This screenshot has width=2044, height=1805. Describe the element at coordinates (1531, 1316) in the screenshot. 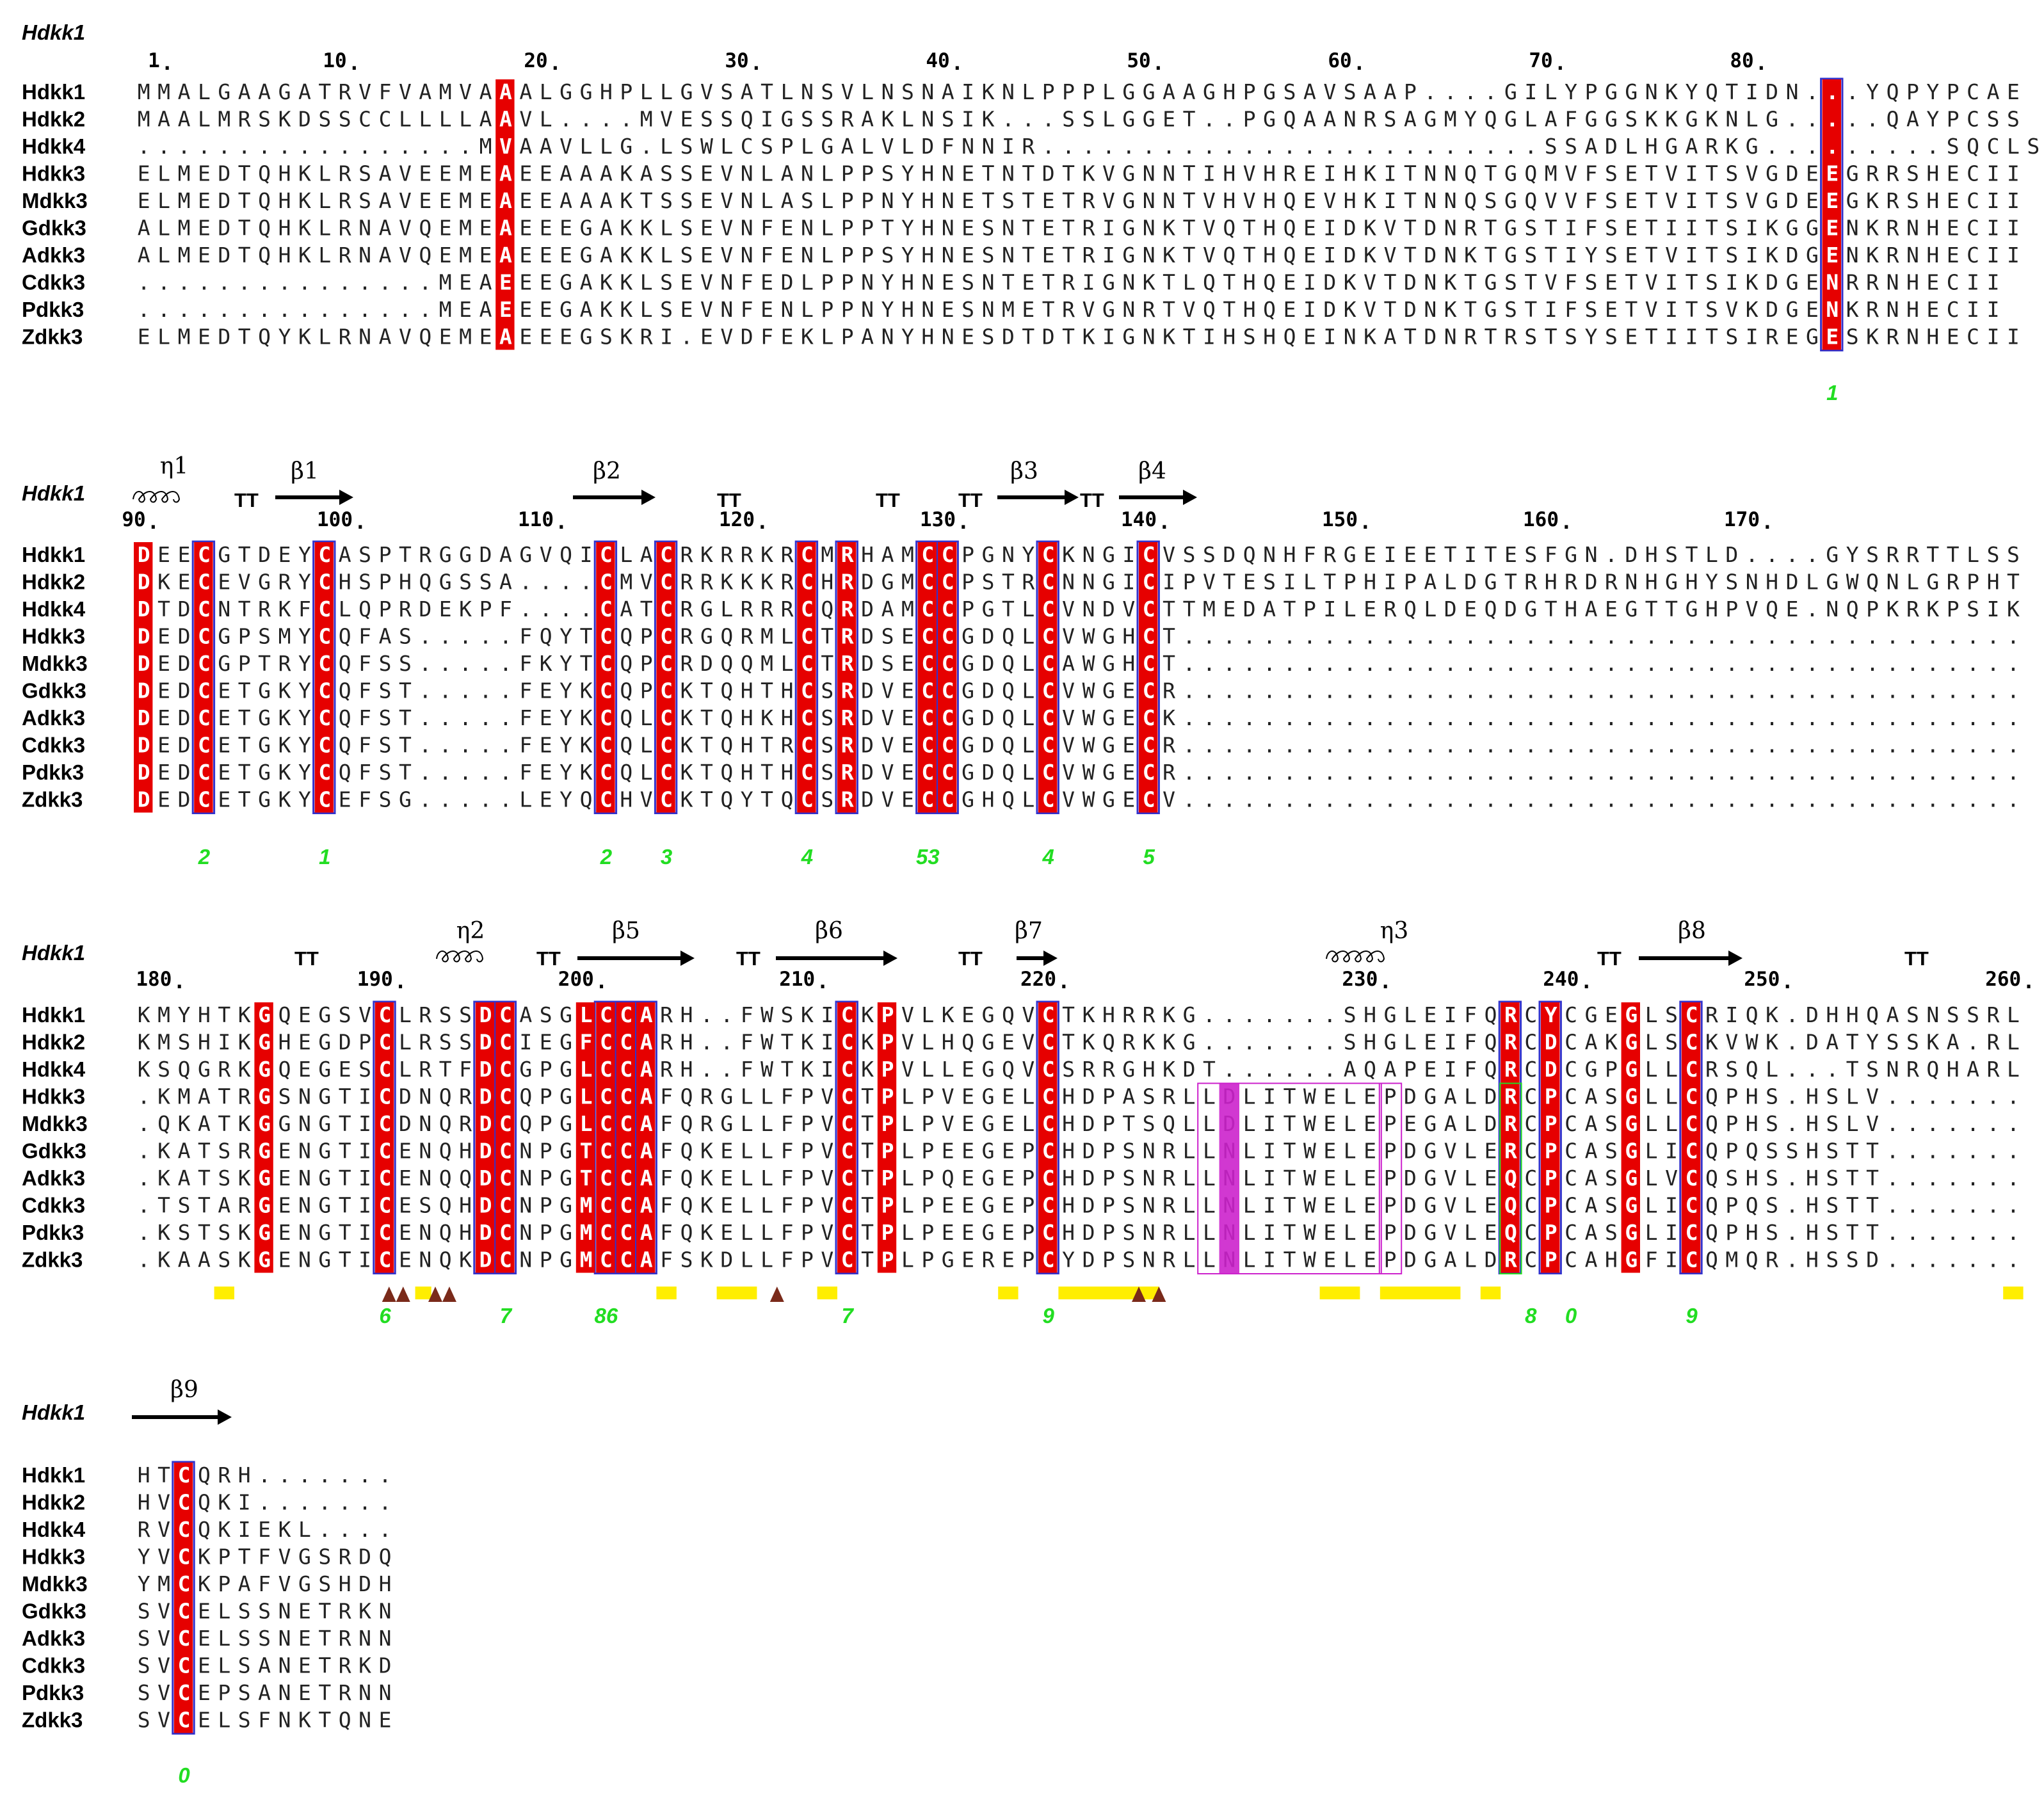

I see `disulfide-label: 8` at that location.